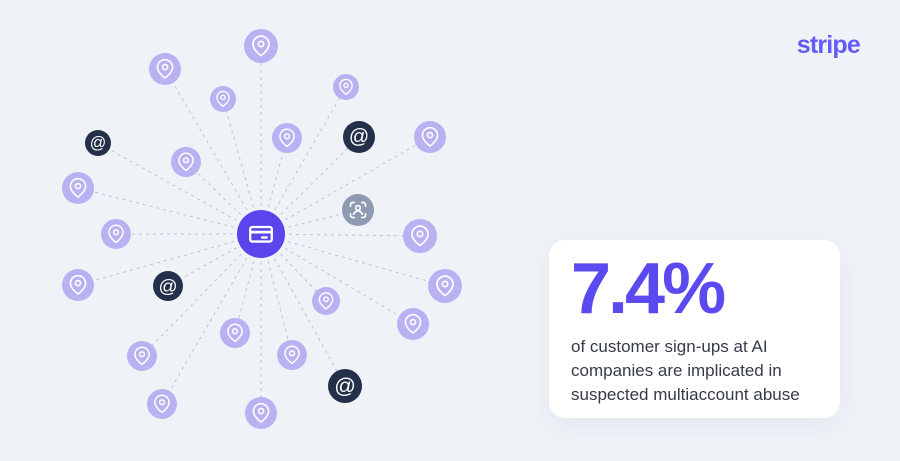 The image size is (900, 461). I want to click on face-scan-icon, so click(358, 210).